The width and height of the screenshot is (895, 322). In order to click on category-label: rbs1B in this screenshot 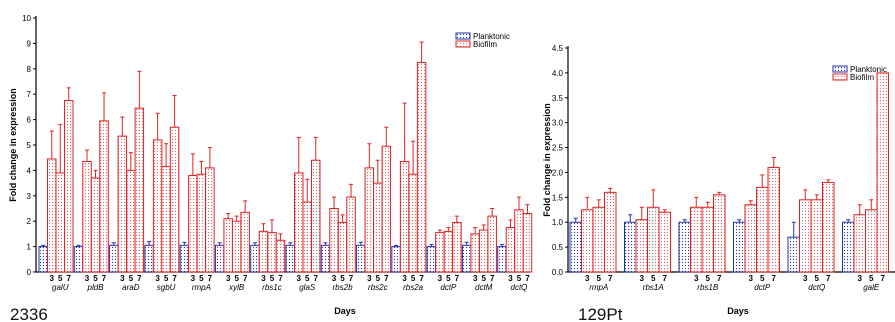, I will do `click(708, 287)`.